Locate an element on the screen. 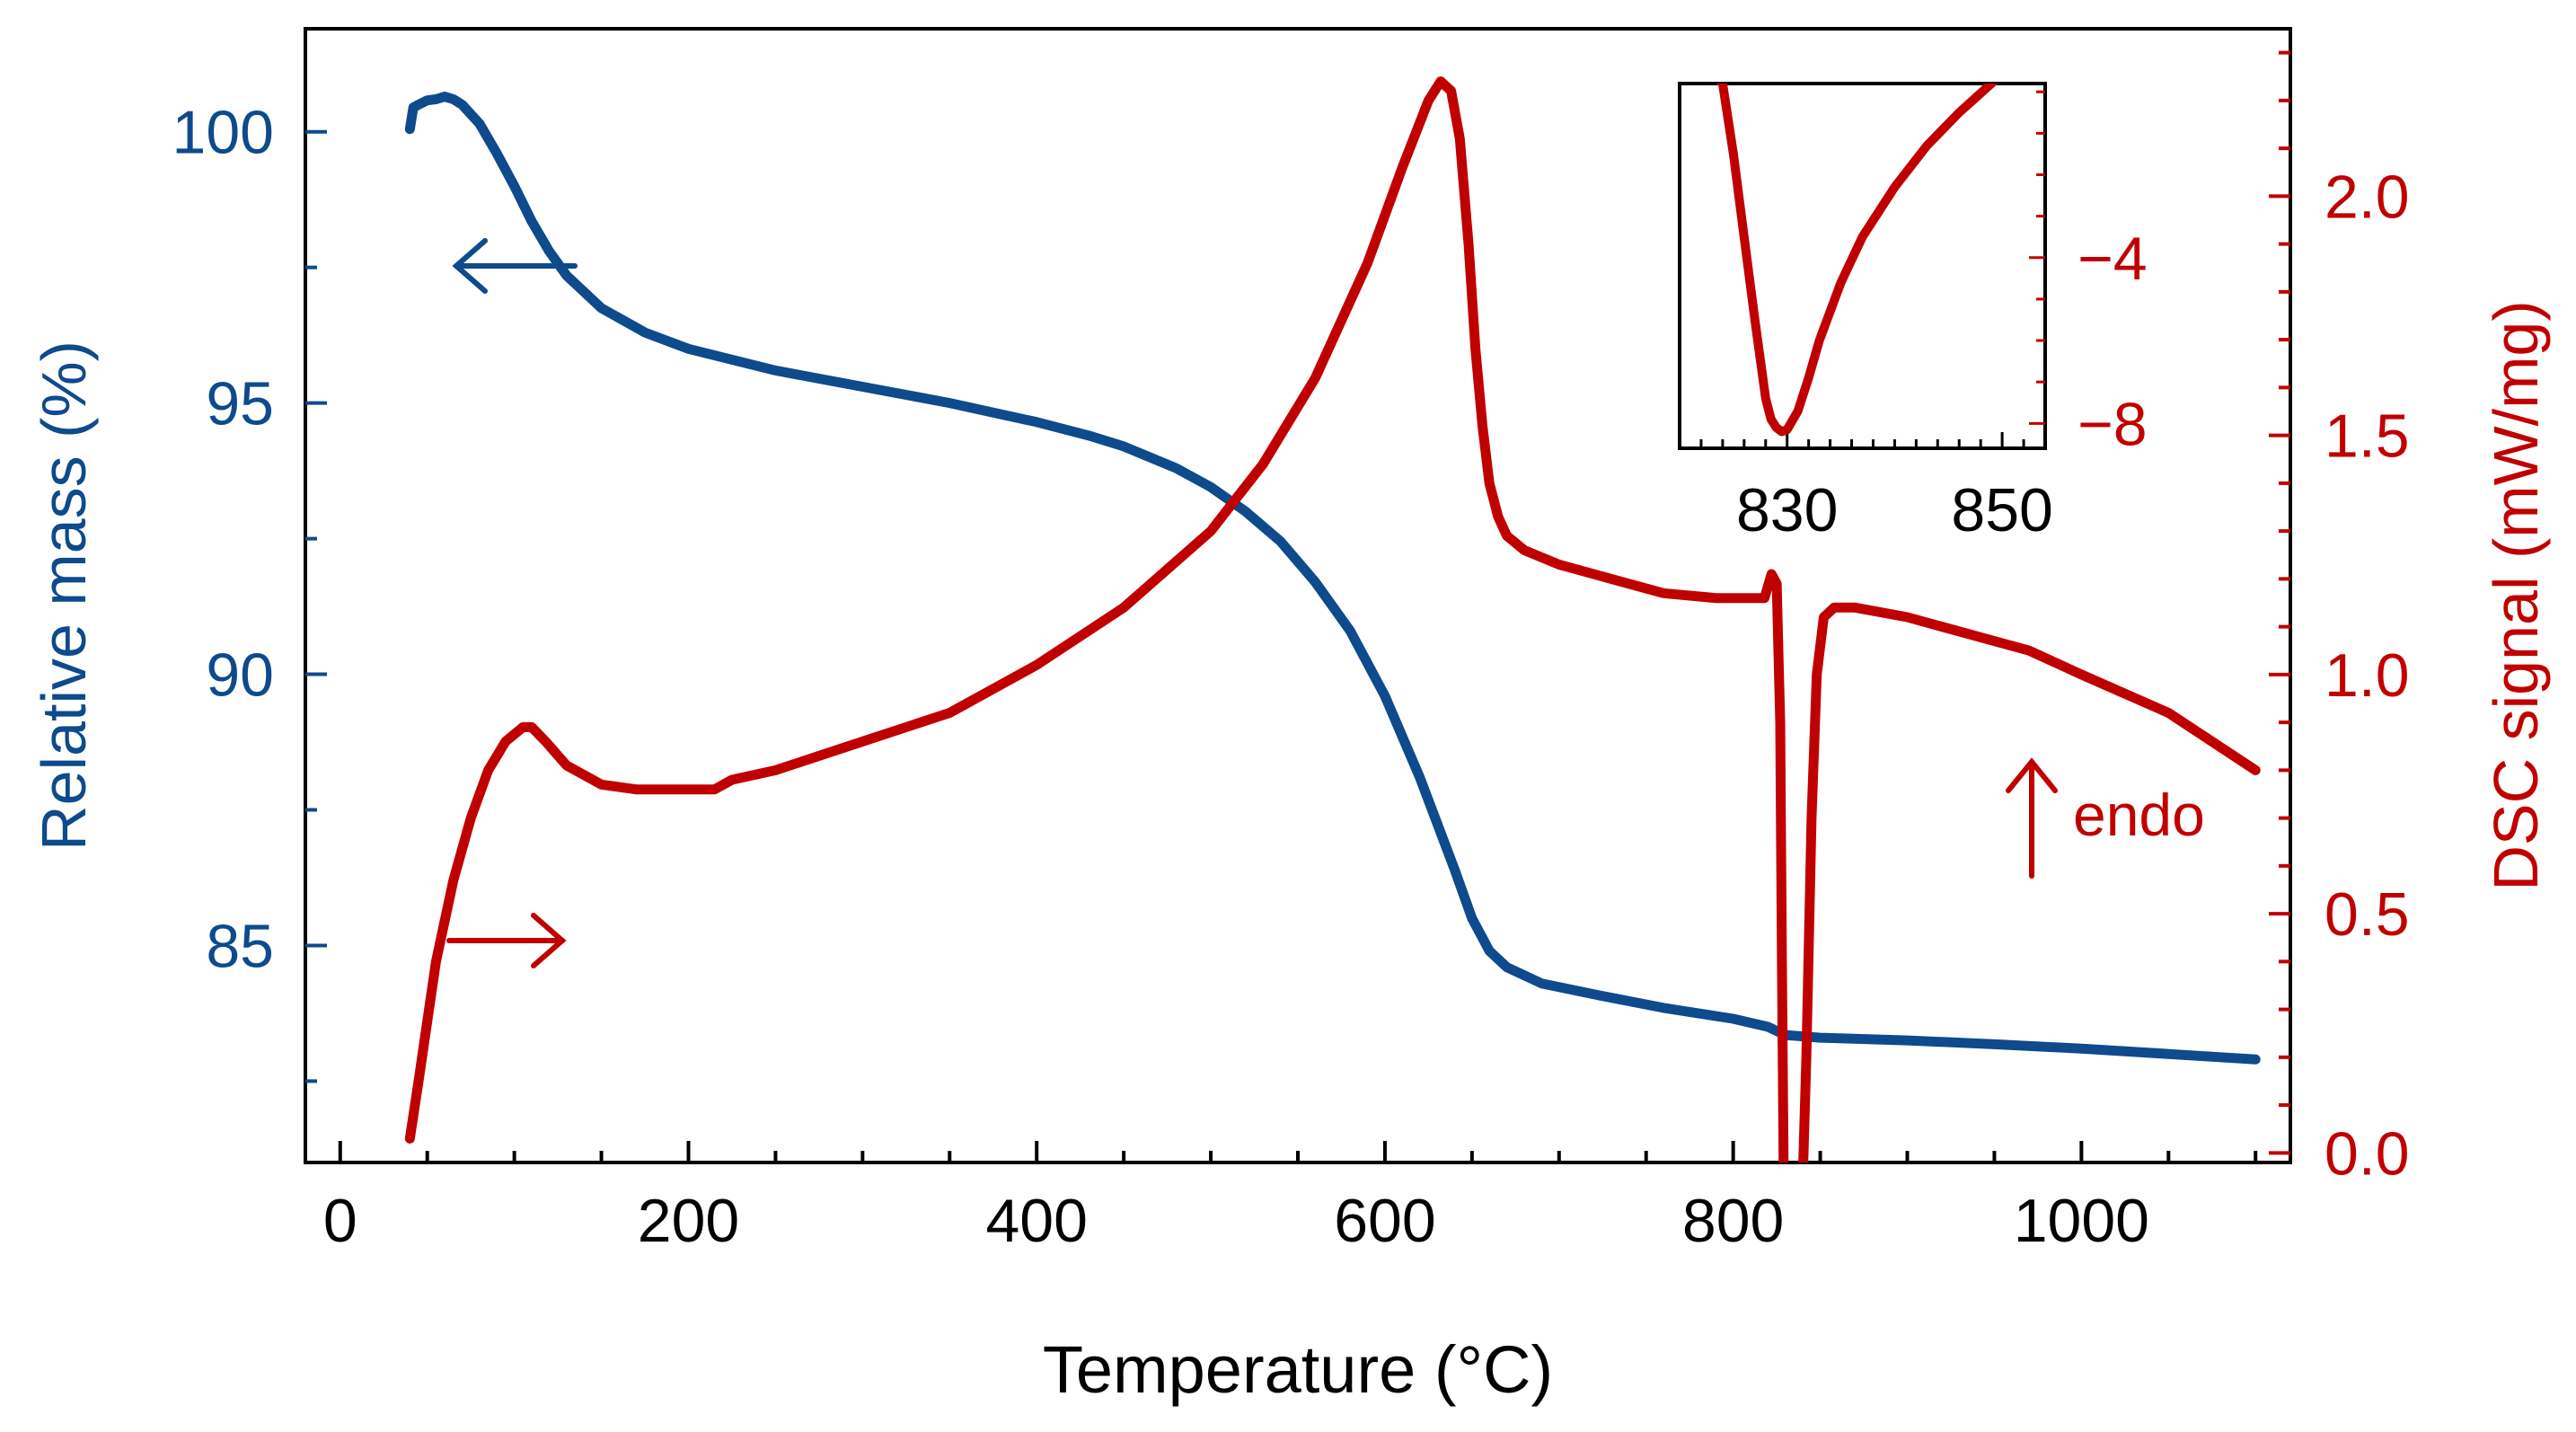 This screenshot has height=1432, width=2576. x-tick-label: 600 is located at coordinates (1384, 1221).